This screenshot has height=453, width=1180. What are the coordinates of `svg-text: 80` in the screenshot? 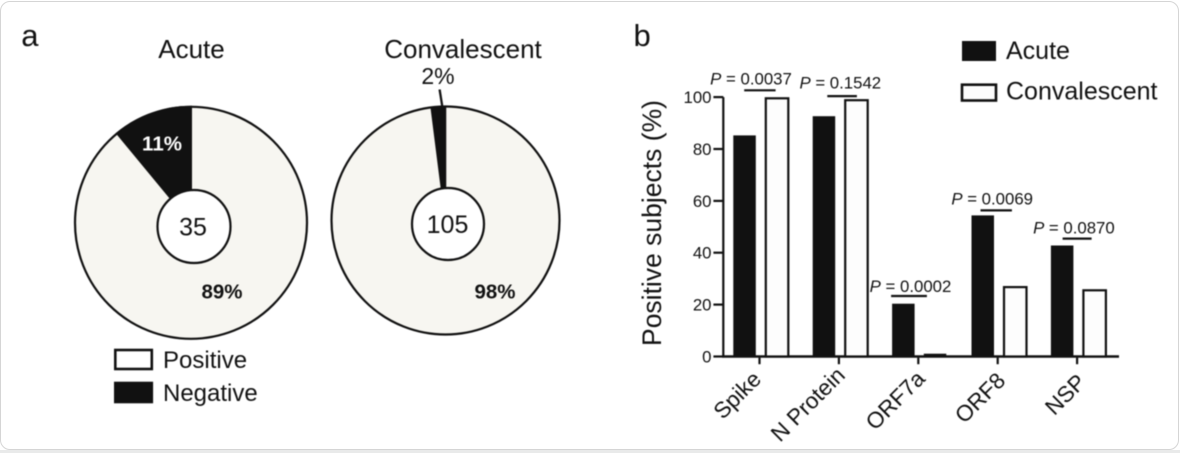 It's located at (702, 149).